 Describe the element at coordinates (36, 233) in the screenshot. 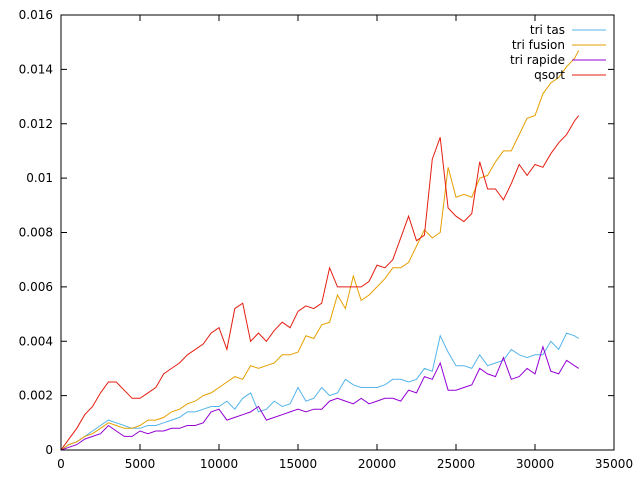

I see `y-tick-label: 0.008` at that location.